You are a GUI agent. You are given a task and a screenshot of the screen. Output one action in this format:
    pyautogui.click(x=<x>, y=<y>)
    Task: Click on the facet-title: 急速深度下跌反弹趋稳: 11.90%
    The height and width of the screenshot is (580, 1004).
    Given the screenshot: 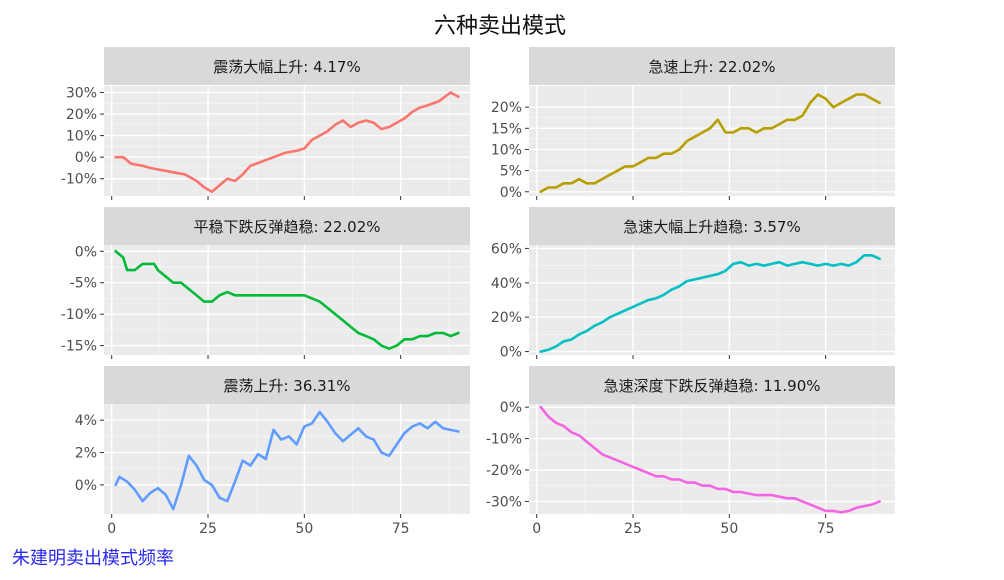 What is the action you would take?
    pyautogui.click(x=711, y=386)
    